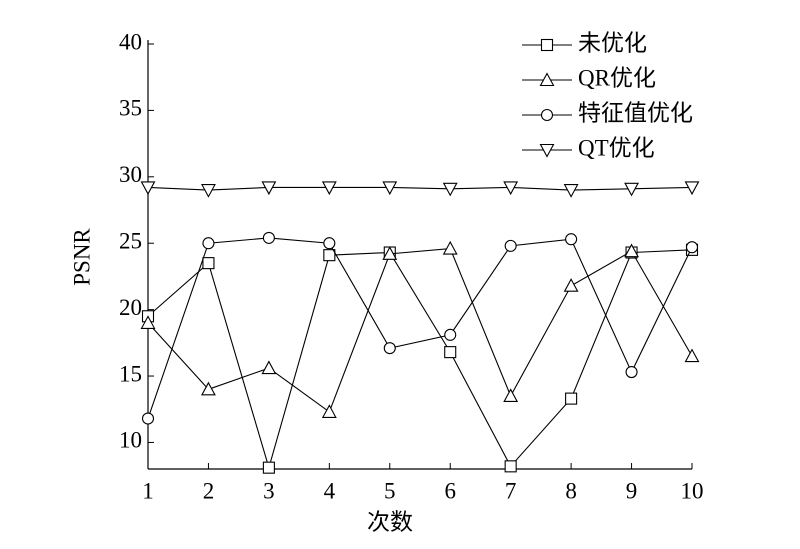 The width and height of the screenshot is (800, 549). What do you see at coordinates (420, 188) in the screenshot?
I see `series-line` at bounding box center [420, 188].